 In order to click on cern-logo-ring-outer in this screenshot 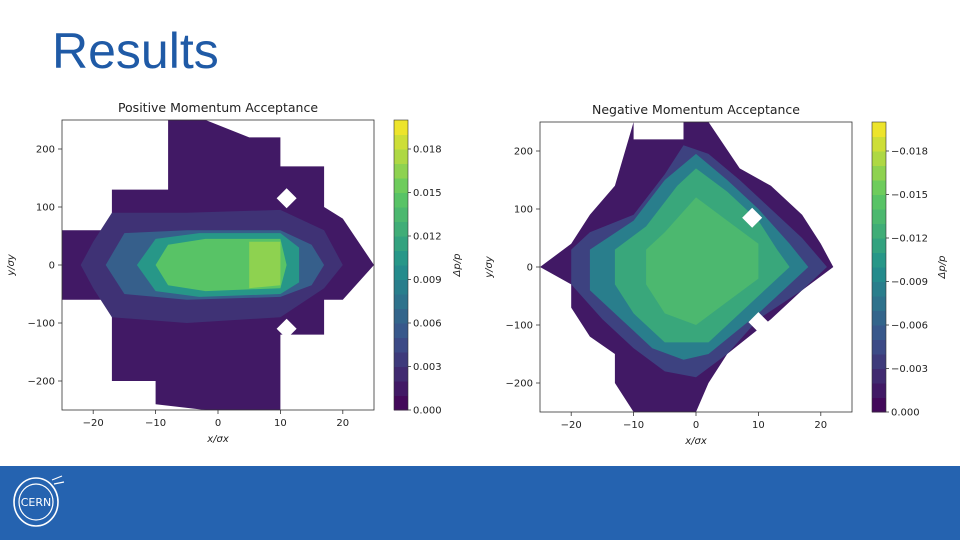, I will do `click(36, 502)`.